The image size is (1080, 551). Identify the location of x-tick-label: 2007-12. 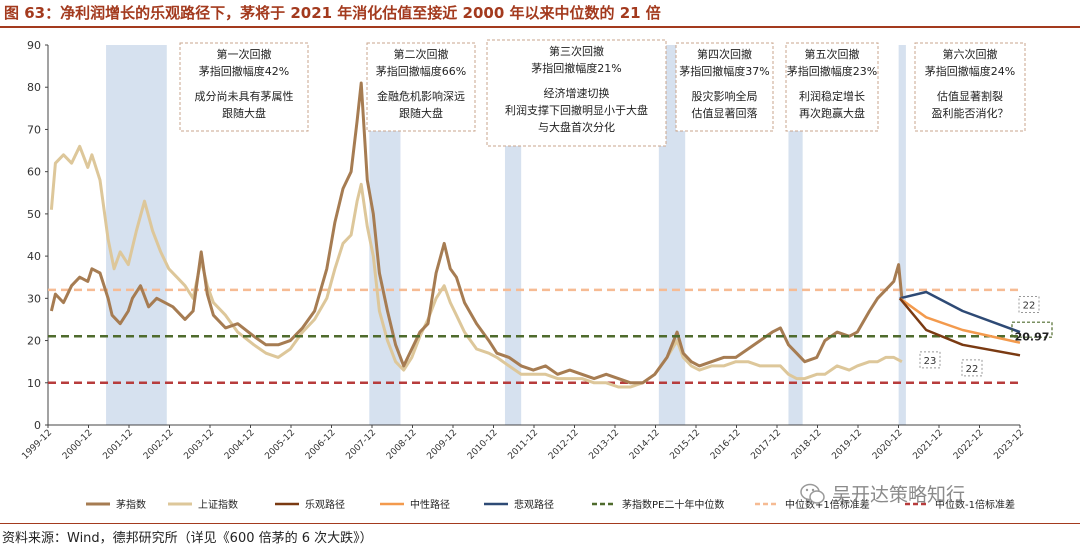
(361, 445).